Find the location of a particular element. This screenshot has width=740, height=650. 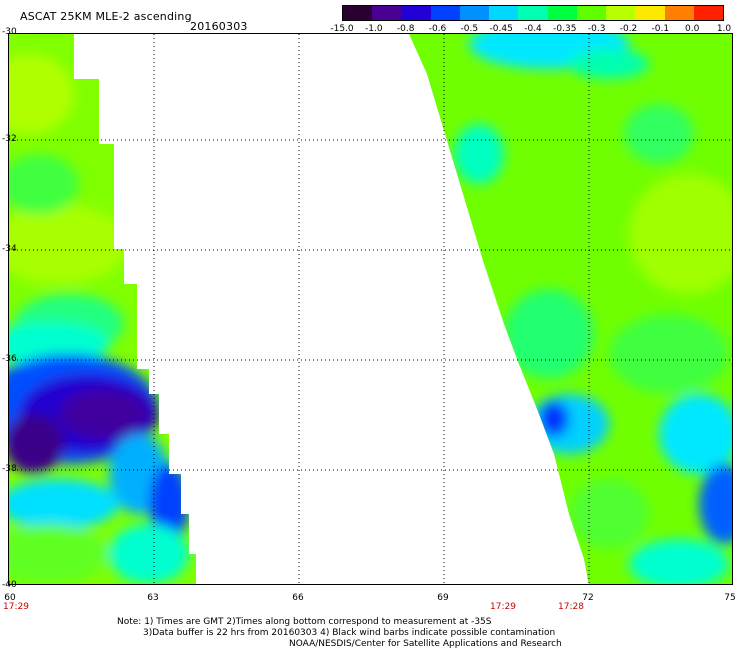

time-label-0: 17:29 is located at coordinates (16, 607).